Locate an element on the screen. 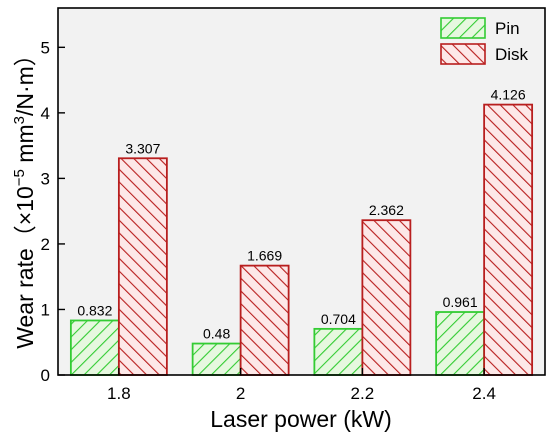 The height and width of the screenshot is (437, 550). data-label-pin: 0.704 is located at coordinates (338, 319).